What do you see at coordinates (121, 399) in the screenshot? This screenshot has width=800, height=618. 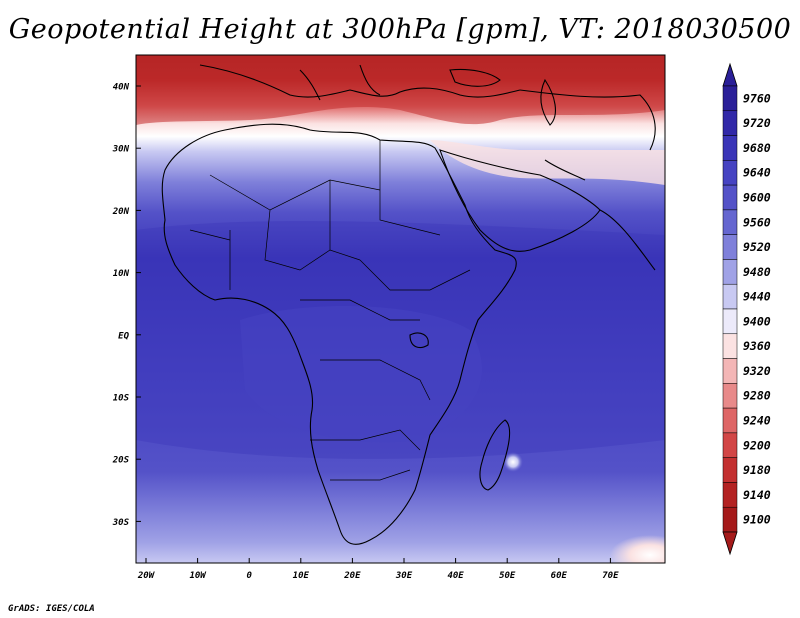 I see `lat-tick-label: 10S` at bounding box center [121, 399].